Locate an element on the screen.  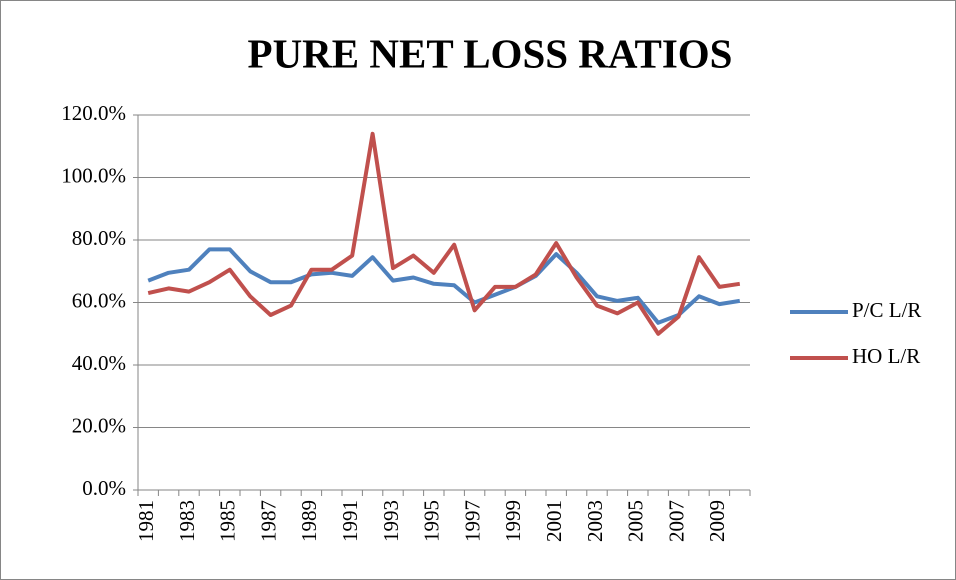
y-tick-label: 0.0% is located at coordinates (104, 488).